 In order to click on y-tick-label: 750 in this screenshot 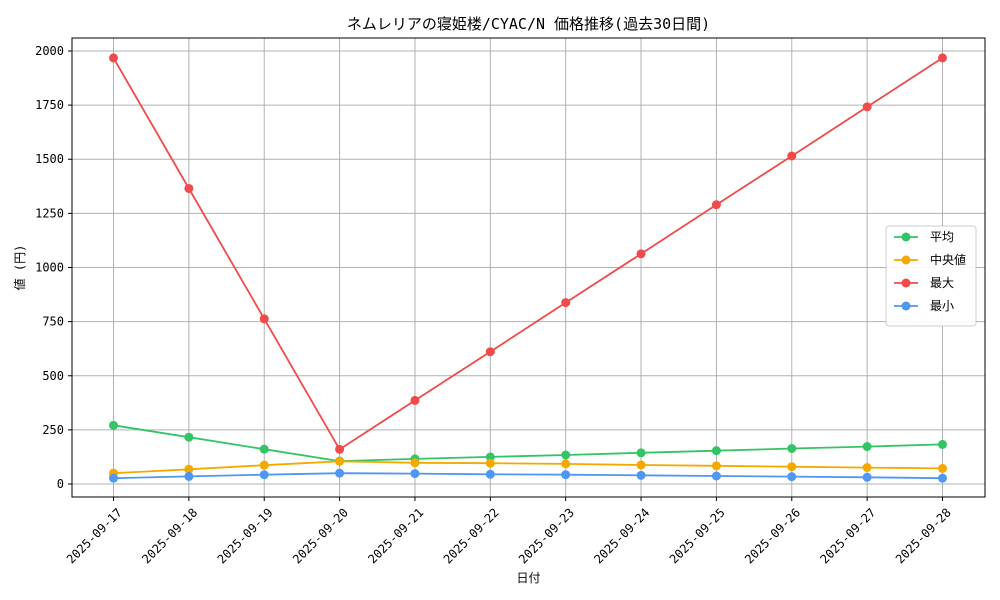, I will do `click(53, 322)`.